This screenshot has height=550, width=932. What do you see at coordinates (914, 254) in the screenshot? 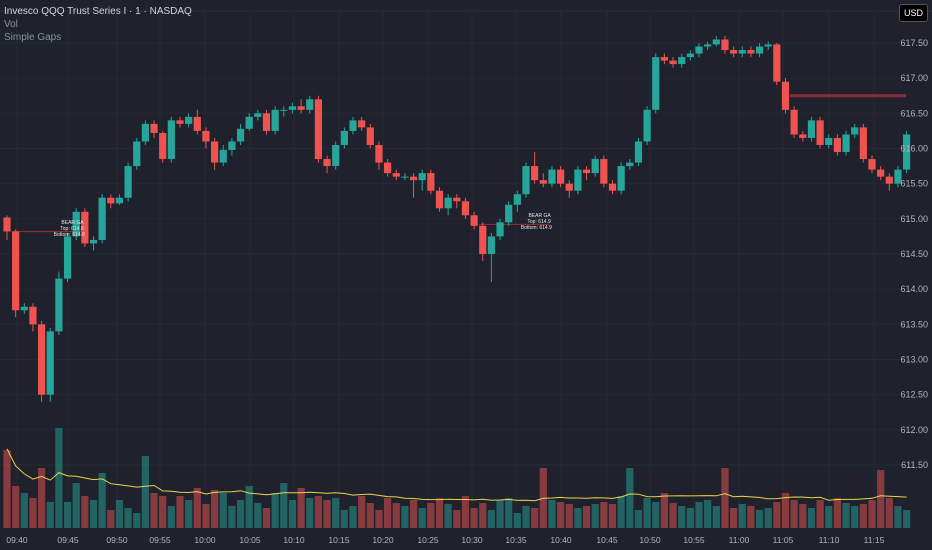
I see `price-tick-label: 614.50` at bounding box center [914, 254].